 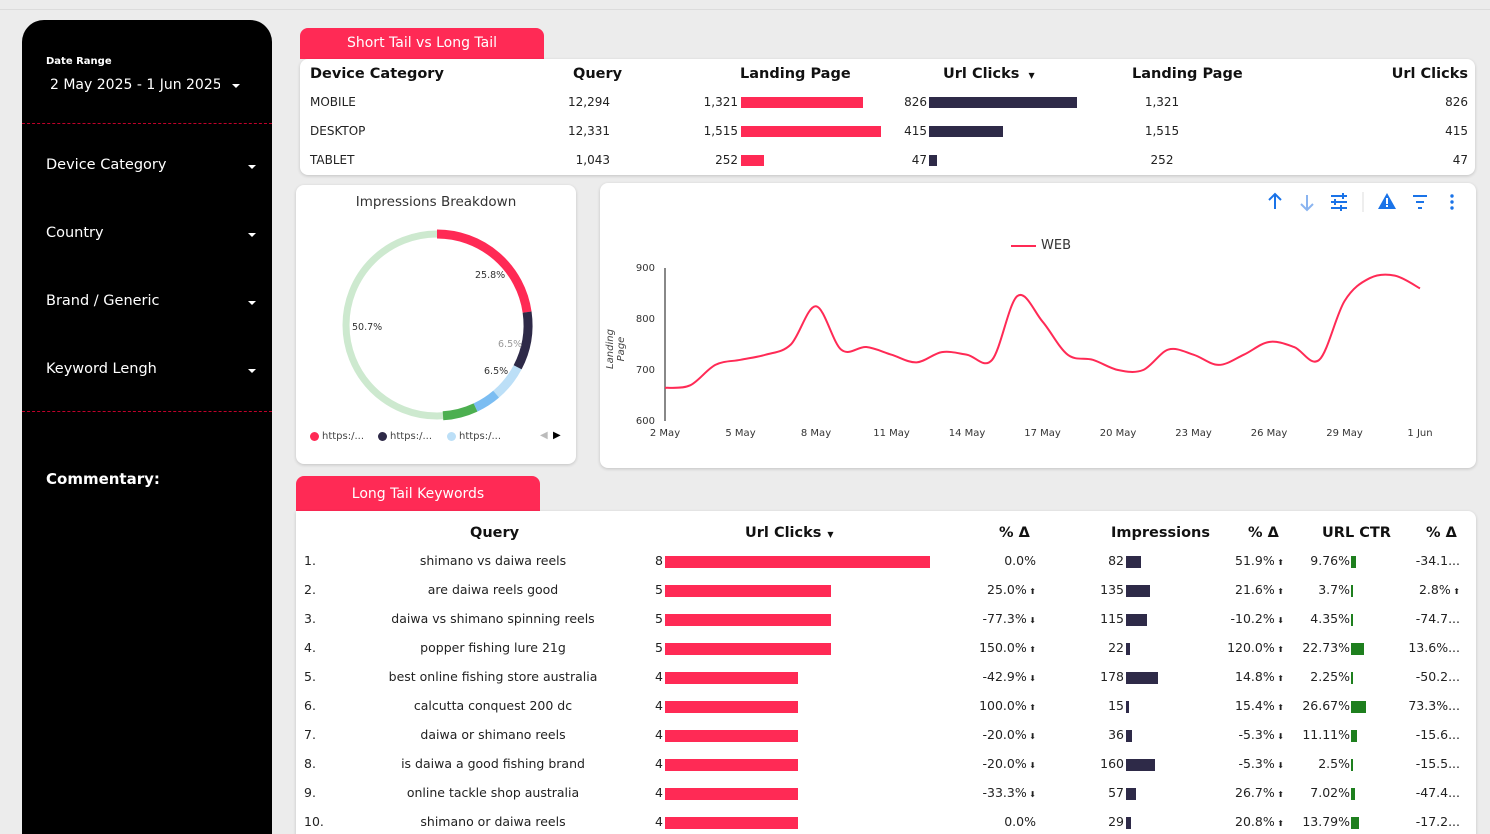 What do you see at coordinates (589, 102) in the screenshot?
I see `cell-query: 12,294` at bounding box center [589, 102].